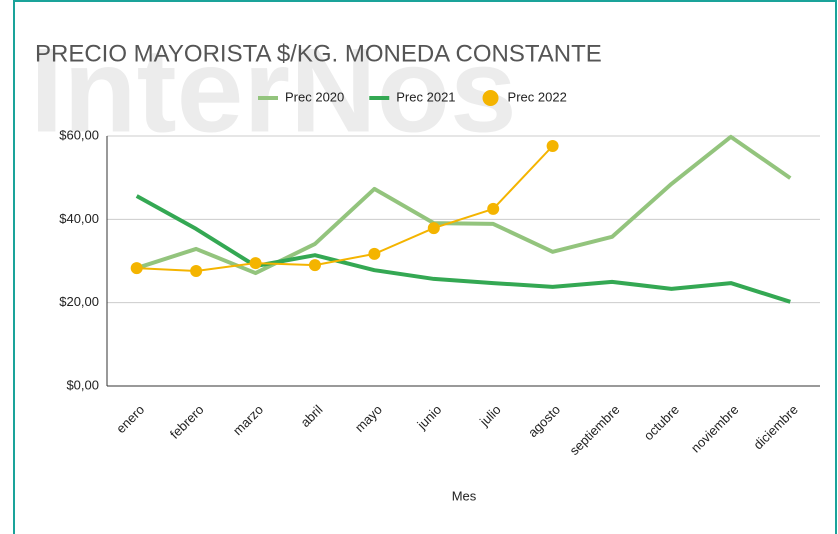  I want to click on watermark: InterNos, so click(273, 91).